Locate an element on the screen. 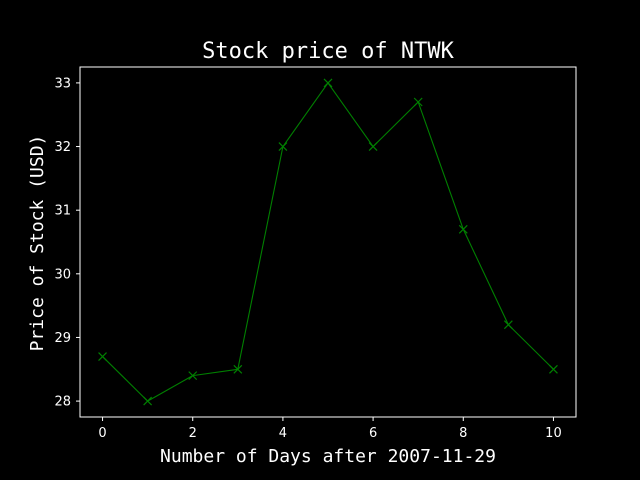 This screenshot has width=640, height=480. x-tick-label: 2 is located at coordinates (193, 433).